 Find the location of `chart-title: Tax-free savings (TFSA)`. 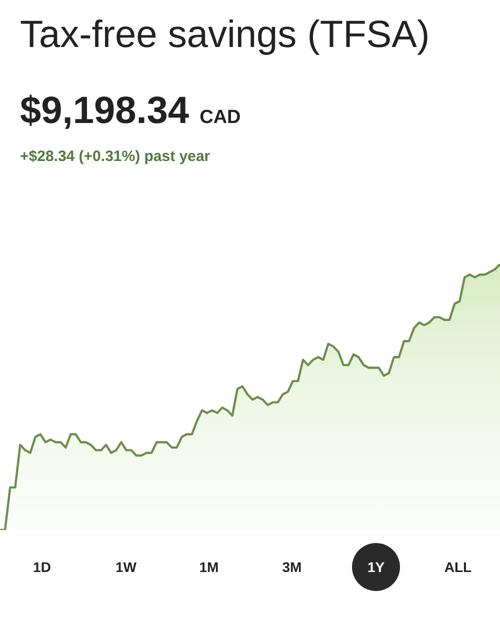

chart-title: Tax-free savings (TFSA) is located at coordinates (225, 35).